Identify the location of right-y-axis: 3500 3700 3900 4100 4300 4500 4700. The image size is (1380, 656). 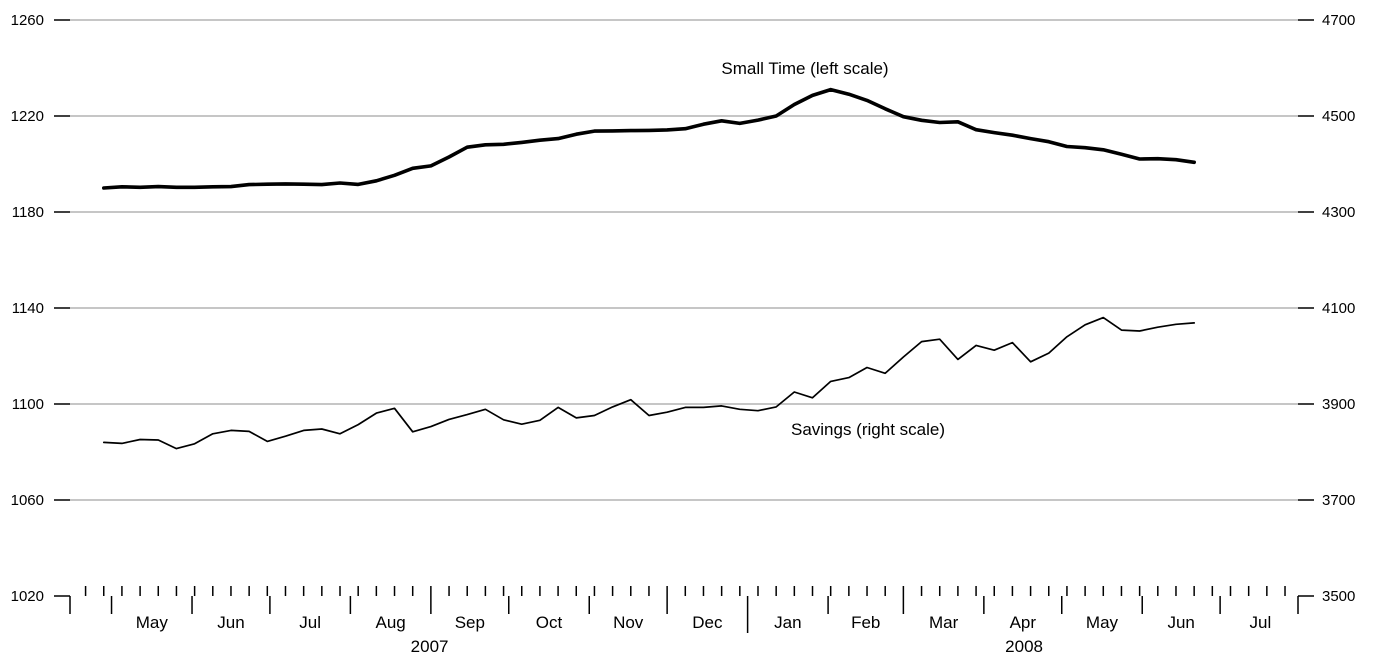
(1326, 308).